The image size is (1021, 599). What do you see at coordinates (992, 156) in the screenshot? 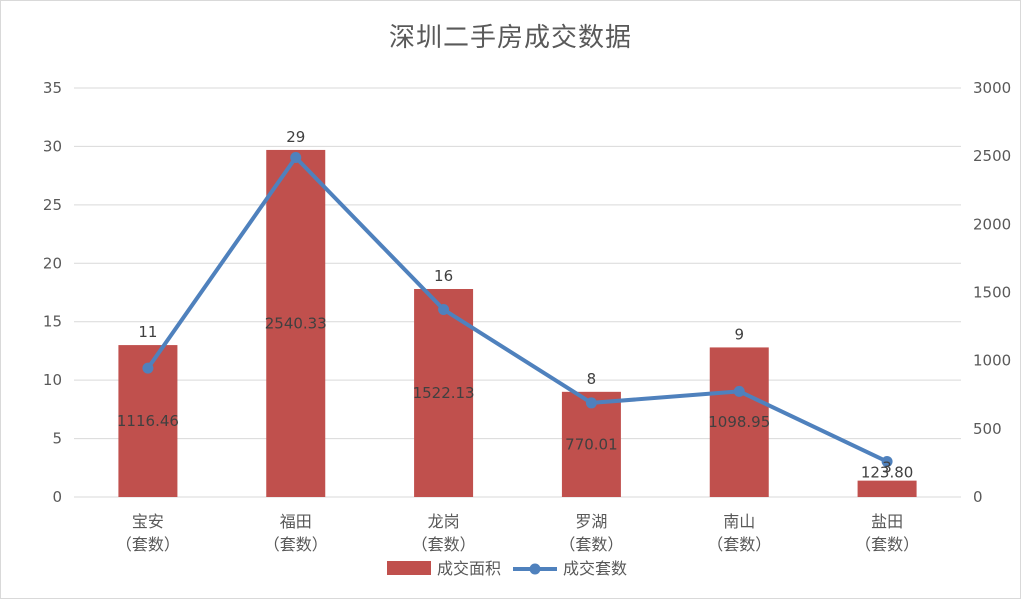
I see `y-right-tick-label: 2500` at bounding box center [992, 156].